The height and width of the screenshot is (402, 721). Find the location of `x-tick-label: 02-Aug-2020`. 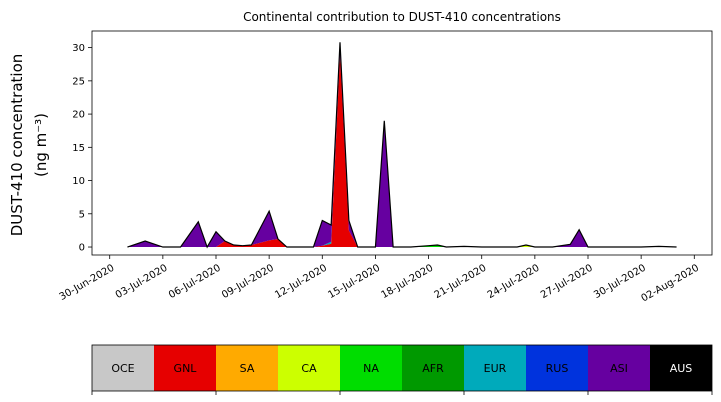

x-tick-label: 02-Aug-2020 is located at coordinates (670, 284).